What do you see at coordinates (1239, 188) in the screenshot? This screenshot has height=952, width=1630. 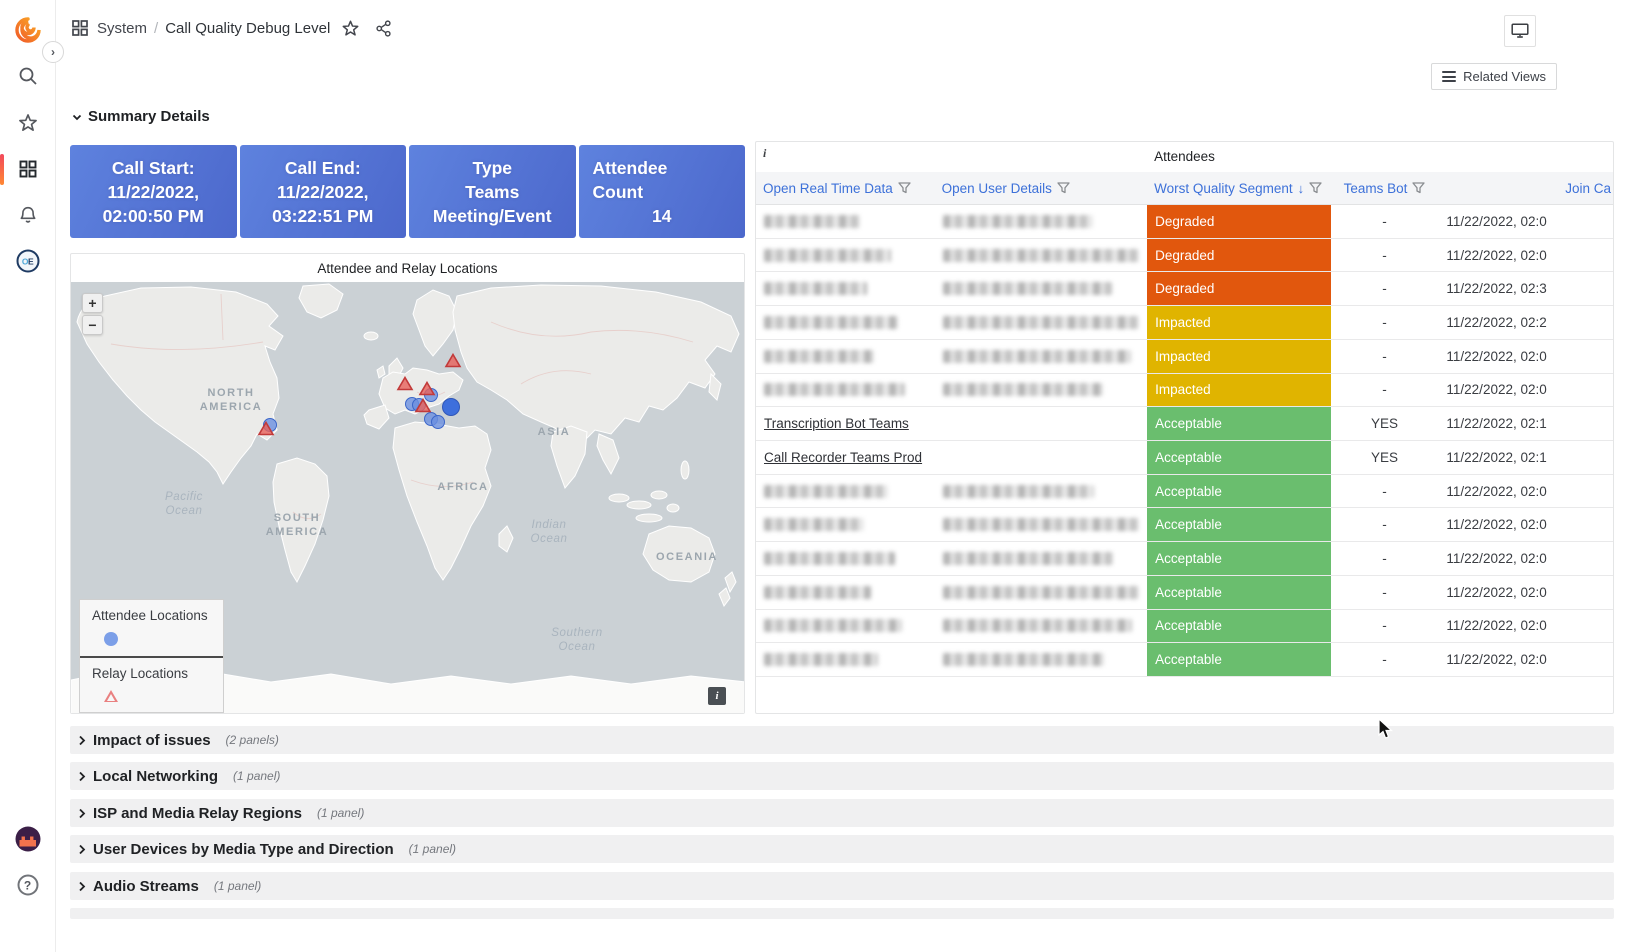 I see `column-header-worst-quality-segment: Worst Quality Segment ↓` at bounding box center [1239, 188].